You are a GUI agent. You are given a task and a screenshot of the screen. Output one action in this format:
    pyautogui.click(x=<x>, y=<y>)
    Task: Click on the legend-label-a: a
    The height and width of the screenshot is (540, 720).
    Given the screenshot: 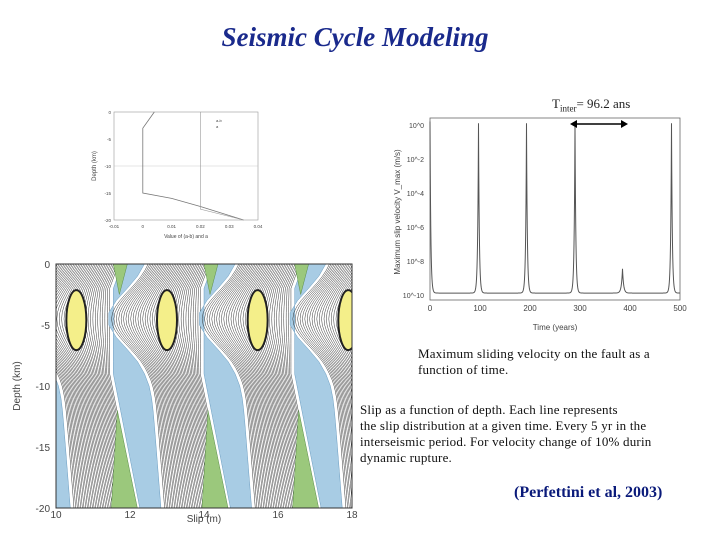 What is the action you would take?
    pyautogui.click(x=217, y=126)
    